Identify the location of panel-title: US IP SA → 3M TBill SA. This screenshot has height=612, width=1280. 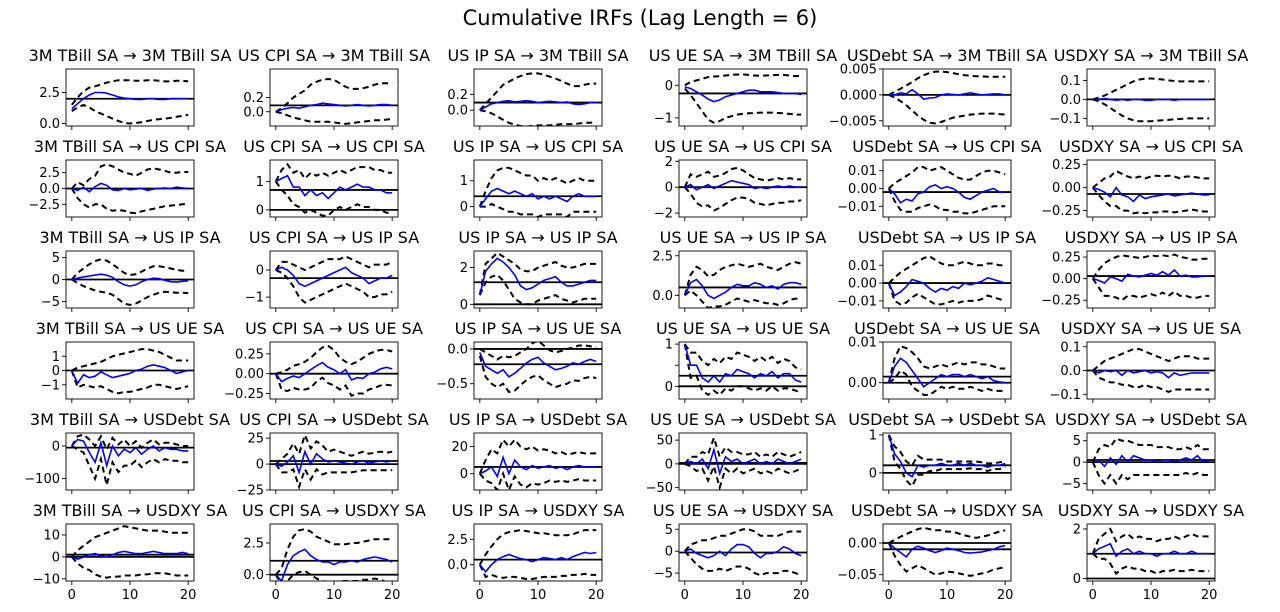
(537, 55).